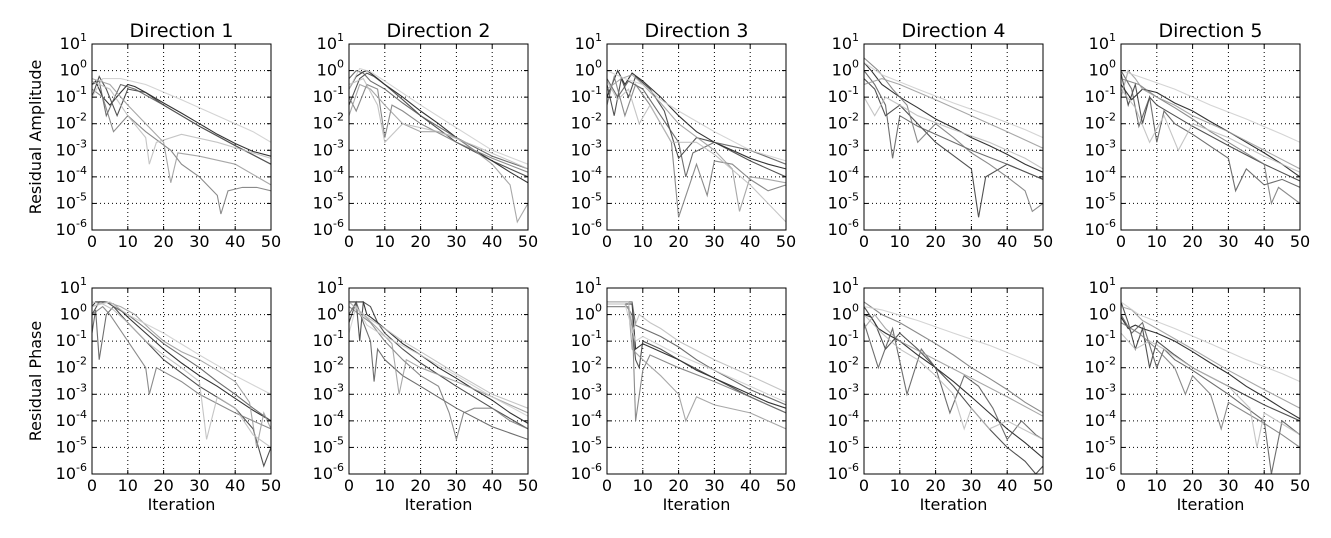 This screenshot has width=1331, height=538. What do you see at coordinates (439, 31) in the screenshot?
I see `column-title: Direction 2` at bounding box center [439, 31].